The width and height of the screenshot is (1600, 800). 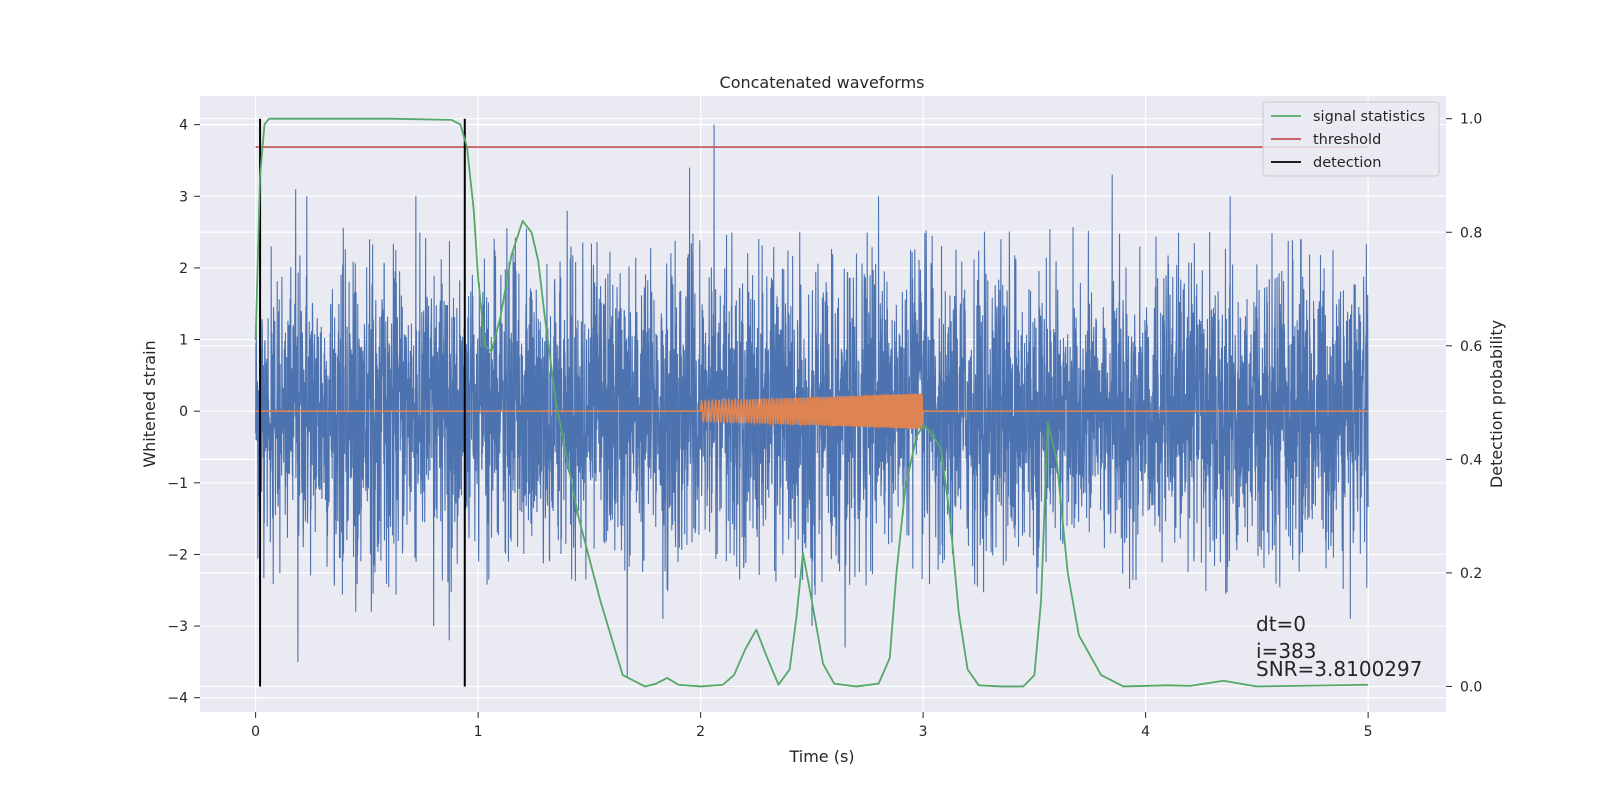 I want to click on legend-label-signal-statistics: signal statistics, so click(x=1369, y=117).